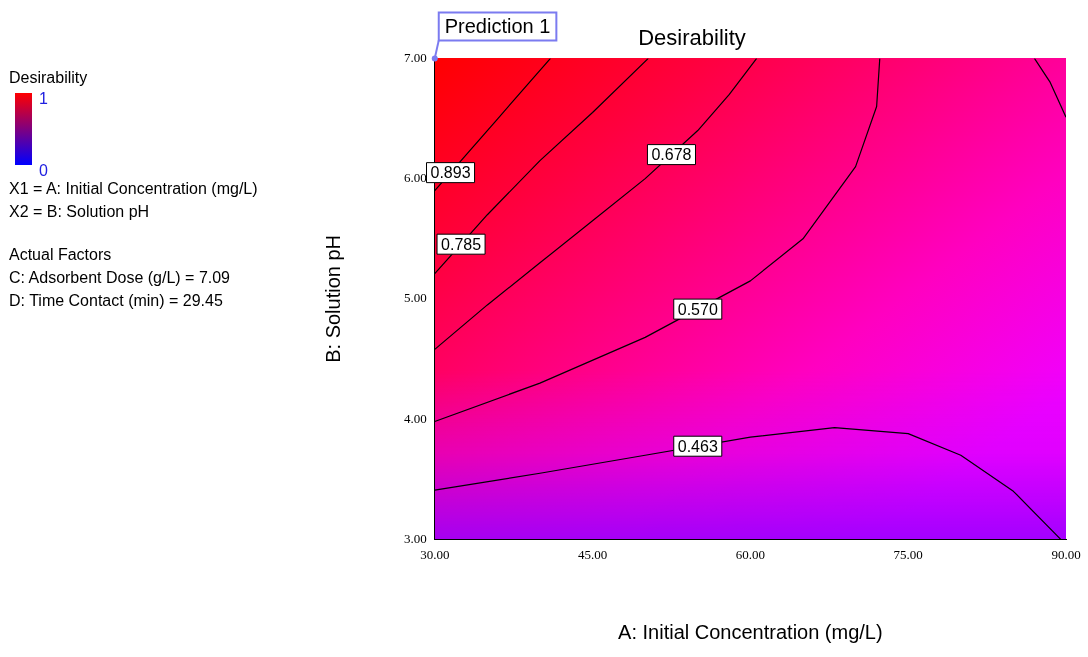 The image size is (1088, 657). I want to click on x-tick-label: 90.00, so click(1066, 554).